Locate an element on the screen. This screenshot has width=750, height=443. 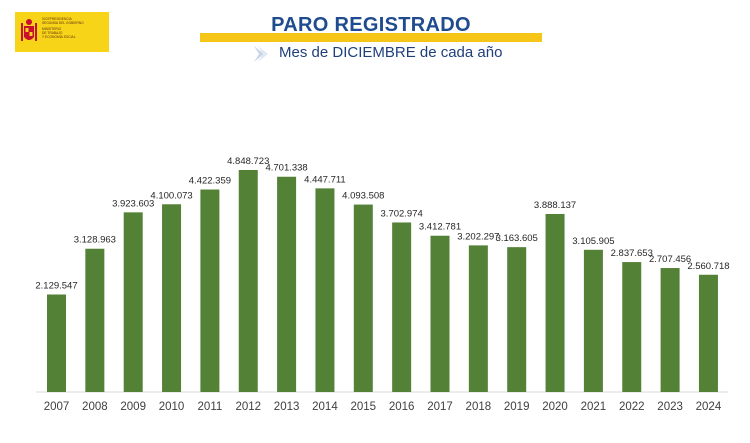
data-label-2007: 2.129.547 is located at coordinates (56, 285).